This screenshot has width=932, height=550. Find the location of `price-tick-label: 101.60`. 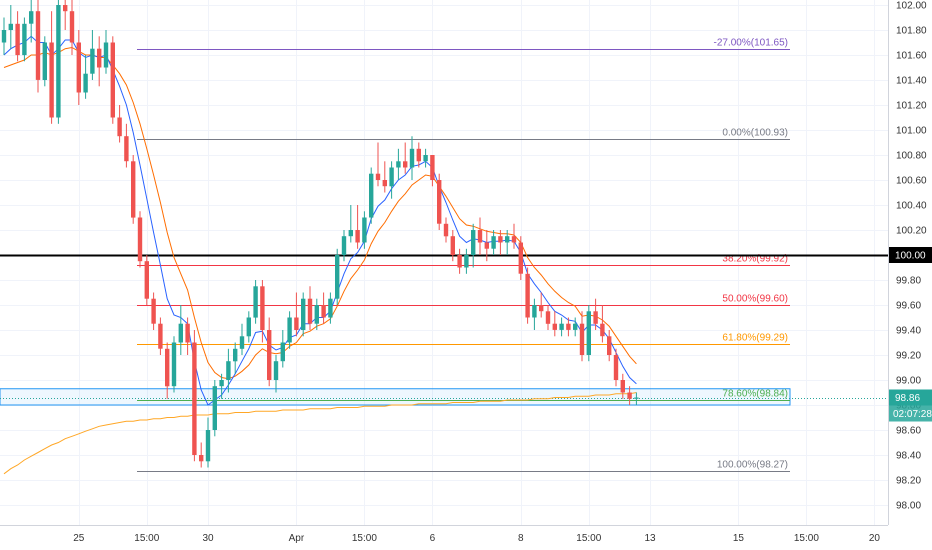

price-tick-label: 101.60 is located at coordinates (911, 56).